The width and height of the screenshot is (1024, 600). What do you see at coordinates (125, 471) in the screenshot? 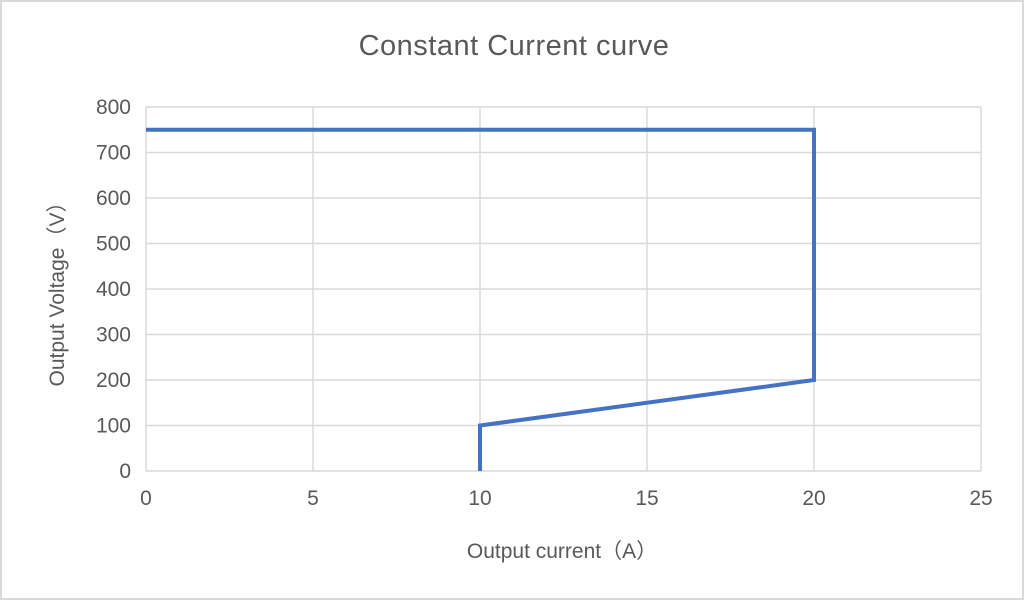
I see `y-tick-label: 0` at bounding box center [125, 471].